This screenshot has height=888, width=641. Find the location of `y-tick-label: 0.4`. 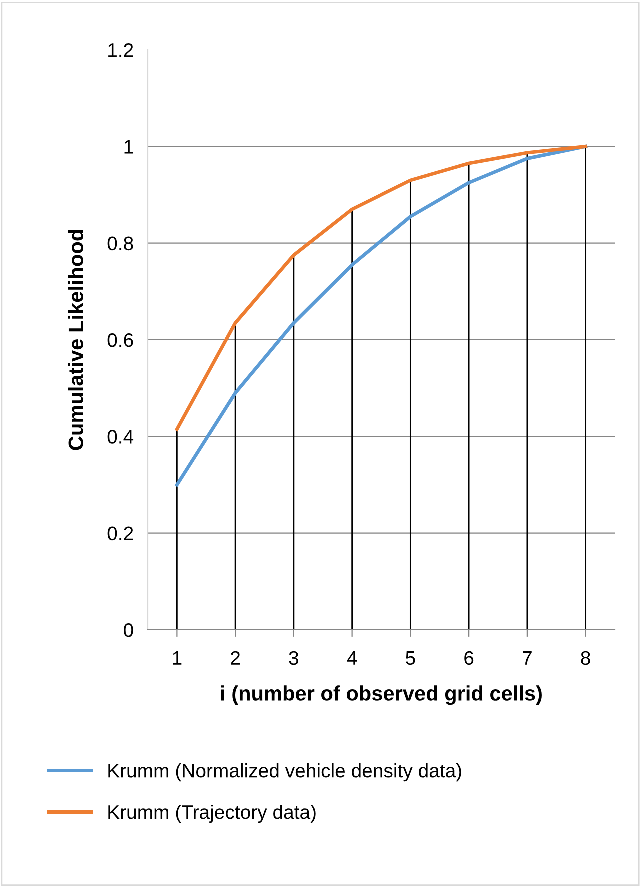

y-tick-label: 0.4 is located at coordinates (121, 437).